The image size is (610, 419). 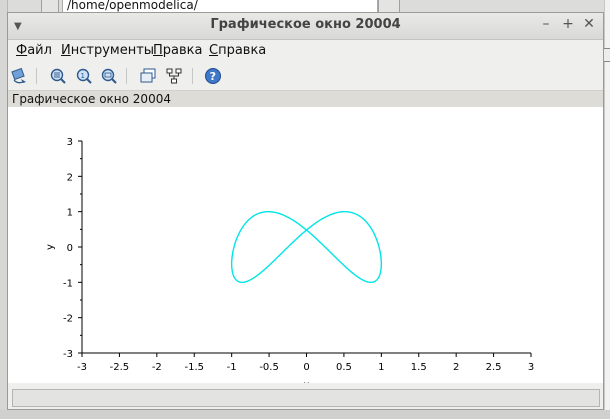 I want to click on x-tick-label: -1.5, so click(x=194, y=367).